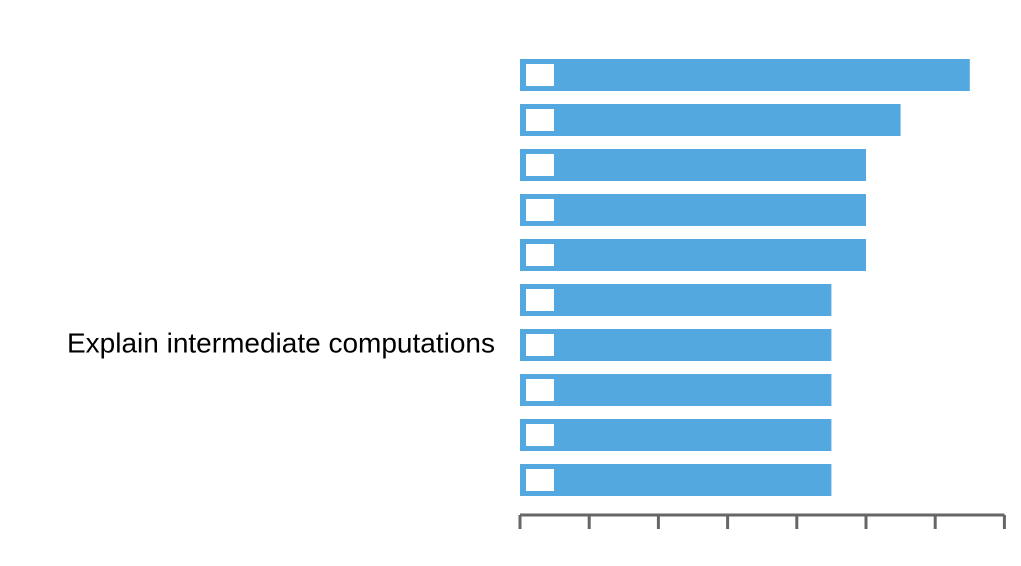  I want to click on x-axis, so click(762, 521).